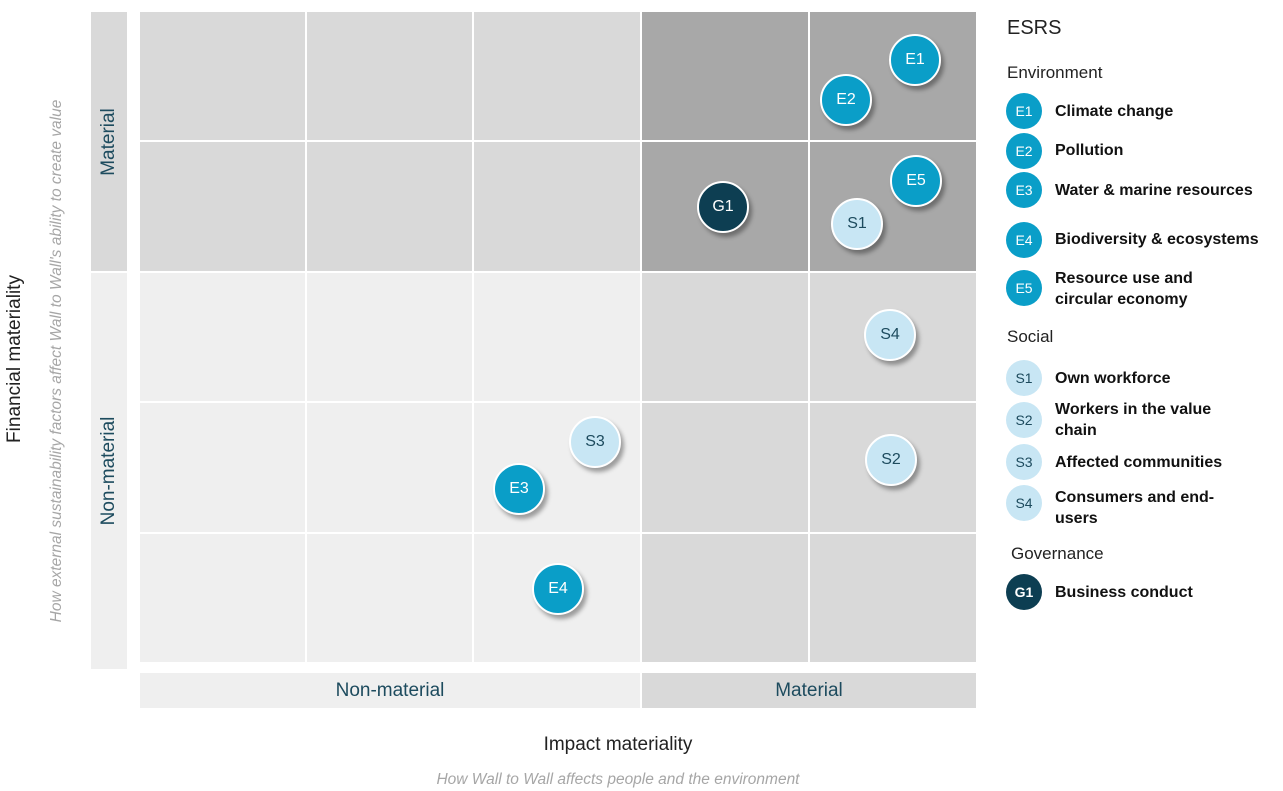 The image size is (1283, 791). What do you see at coordinates (1139, 462) in the screenshot?
I see `legend-label-s3: Affected communities` at bounding box center [1139, 462].